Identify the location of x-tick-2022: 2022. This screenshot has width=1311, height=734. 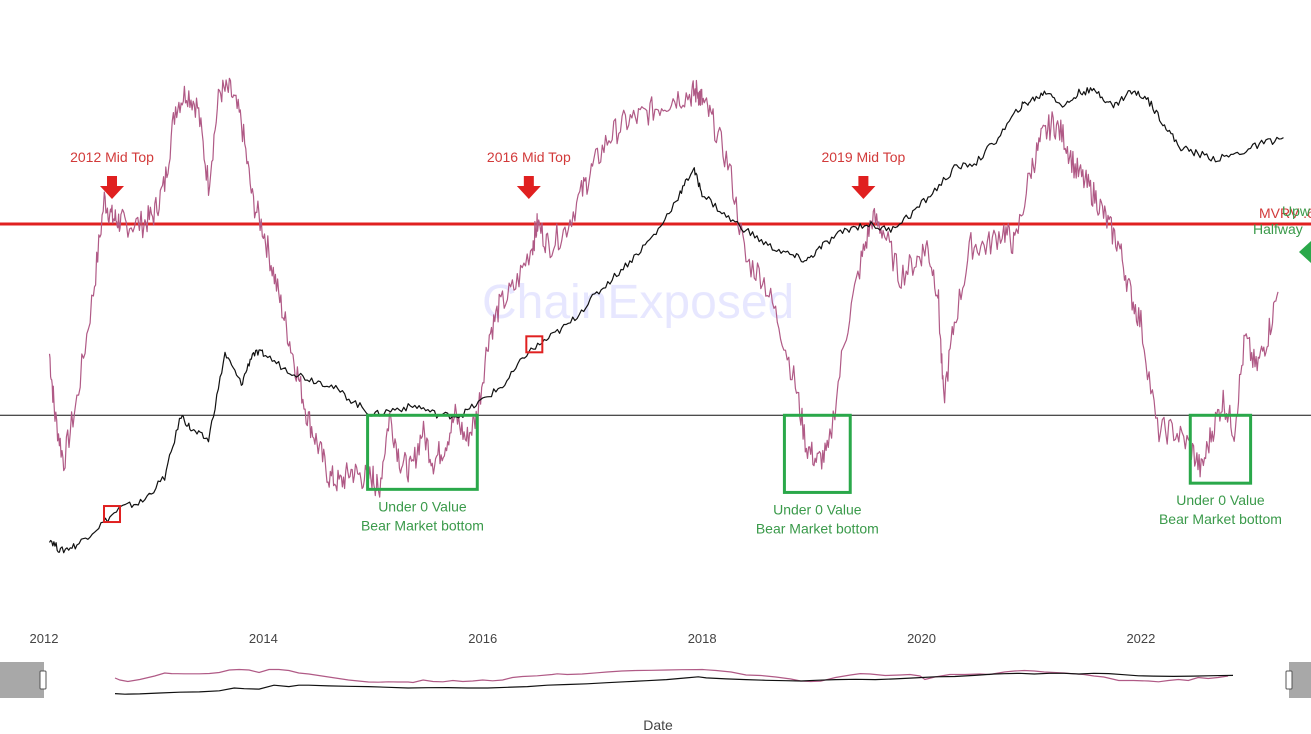
(1140, 638).